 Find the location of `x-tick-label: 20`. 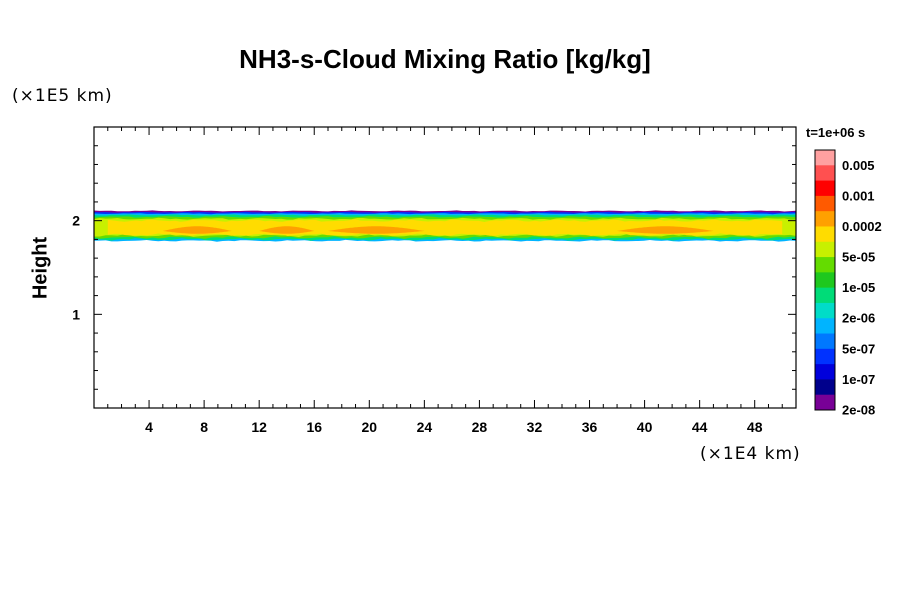

x-tick-label: 20 is located at coordinates (370, 427).